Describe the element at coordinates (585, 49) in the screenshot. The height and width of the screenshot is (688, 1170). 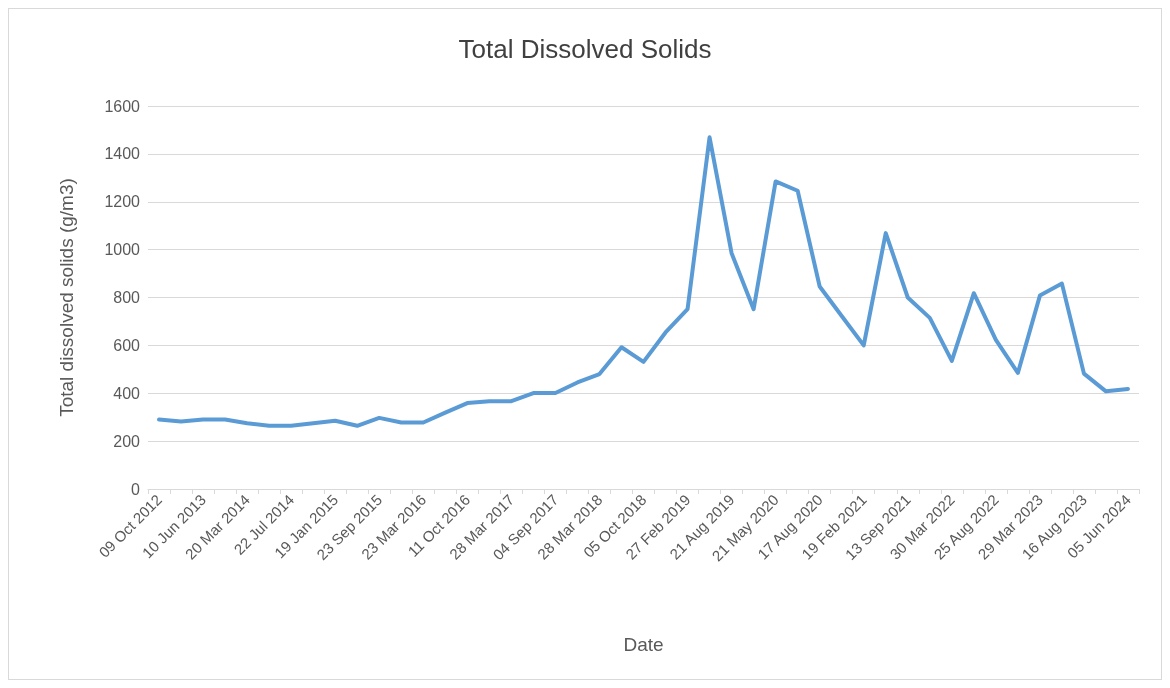
I see `chart-title: Total Dissolved Solids` at that location.